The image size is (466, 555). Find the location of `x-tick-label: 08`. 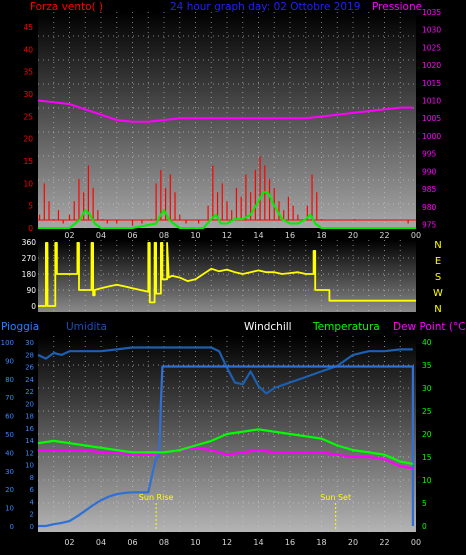

x-tick-label: 08 is located at coordinates (164, 235).